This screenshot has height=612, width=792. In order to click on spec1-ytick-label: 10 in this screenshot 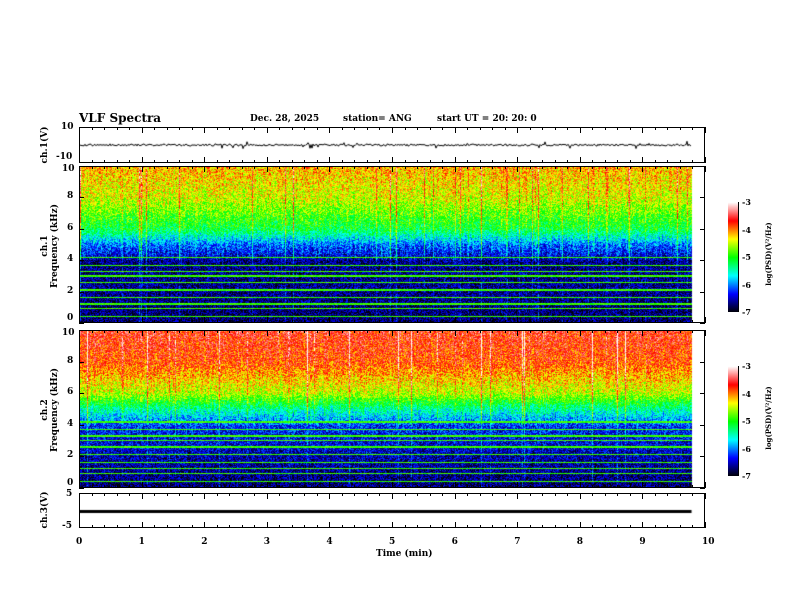, I will do `click(68, 169)`.